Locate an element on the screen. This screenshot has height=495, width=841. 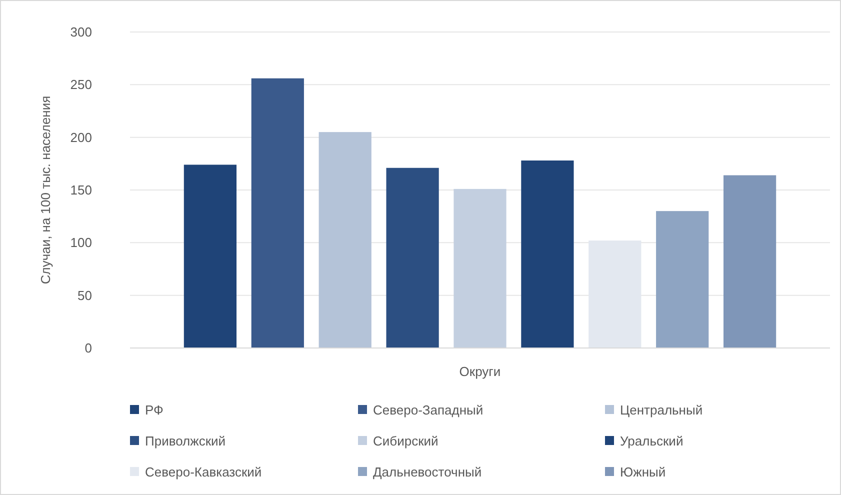
y-tick-label: 0 is located at coordinates (88, 348).